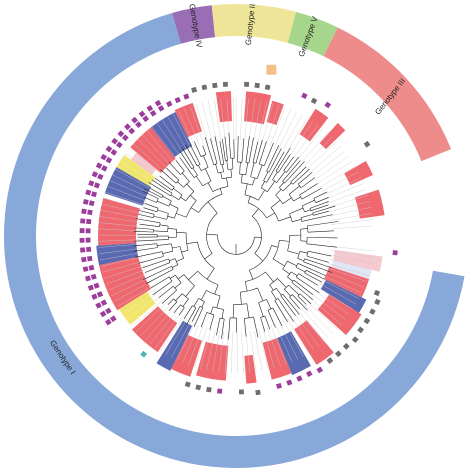 The image size is (472, 472). I want to click on genotype-ii-band, so click(254, 23).